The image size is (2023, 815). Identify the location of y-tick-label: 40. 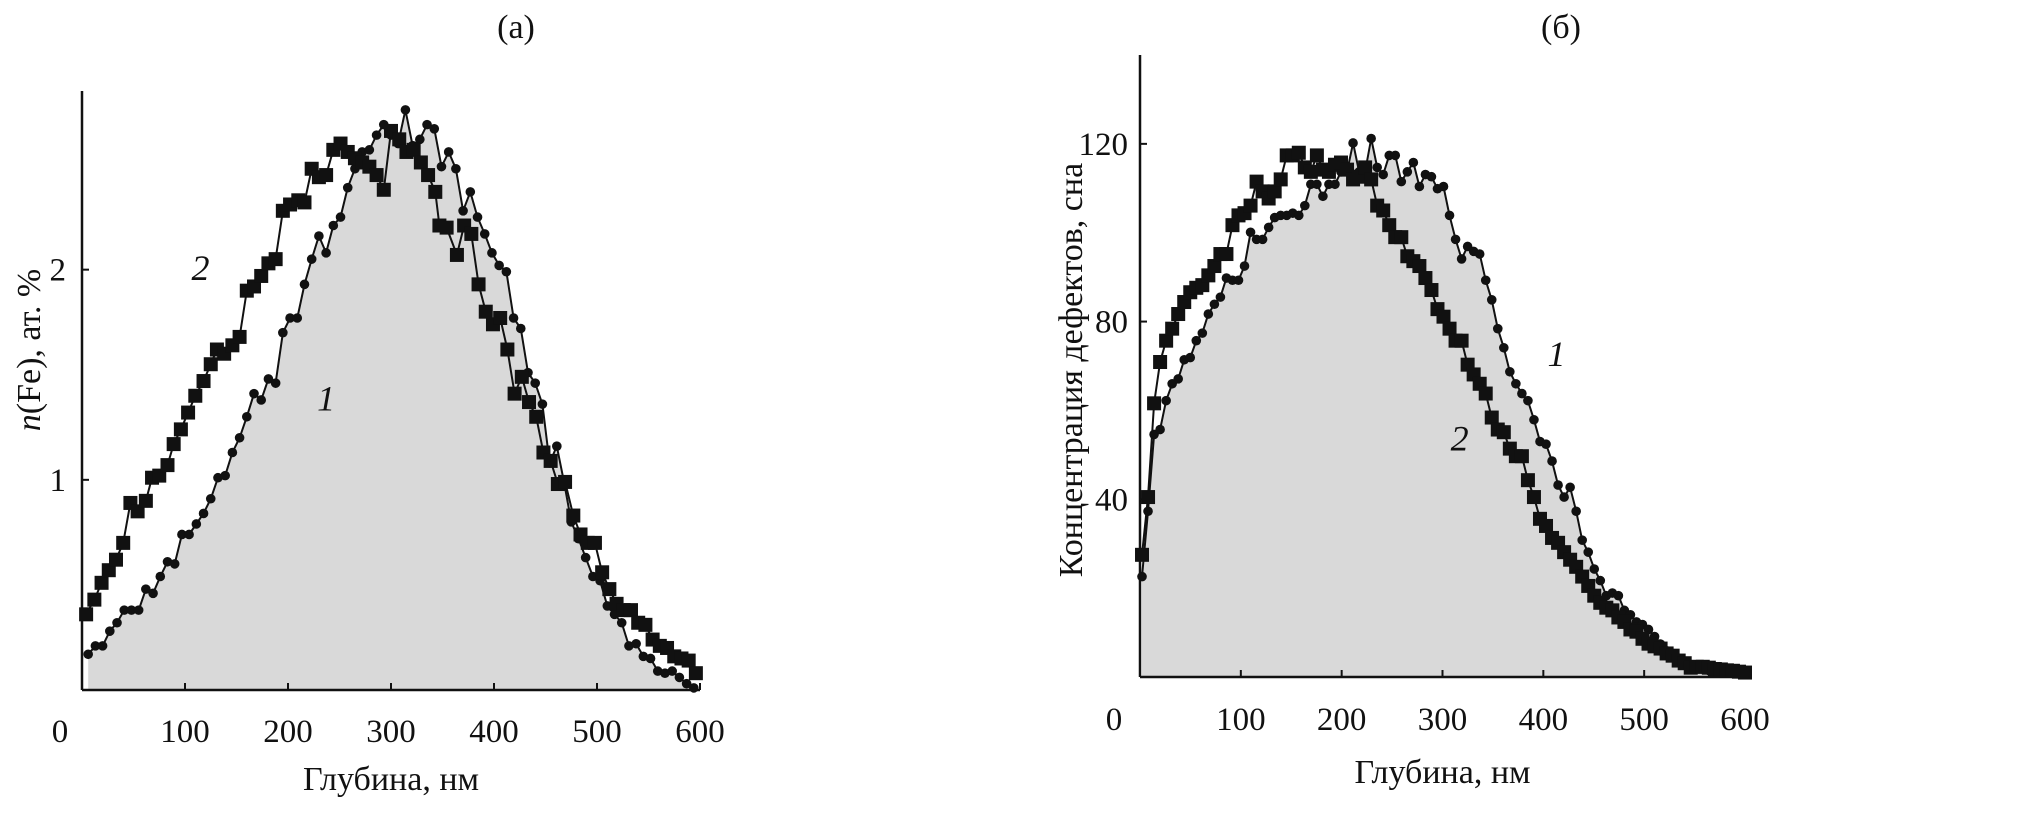
(1111, 500).